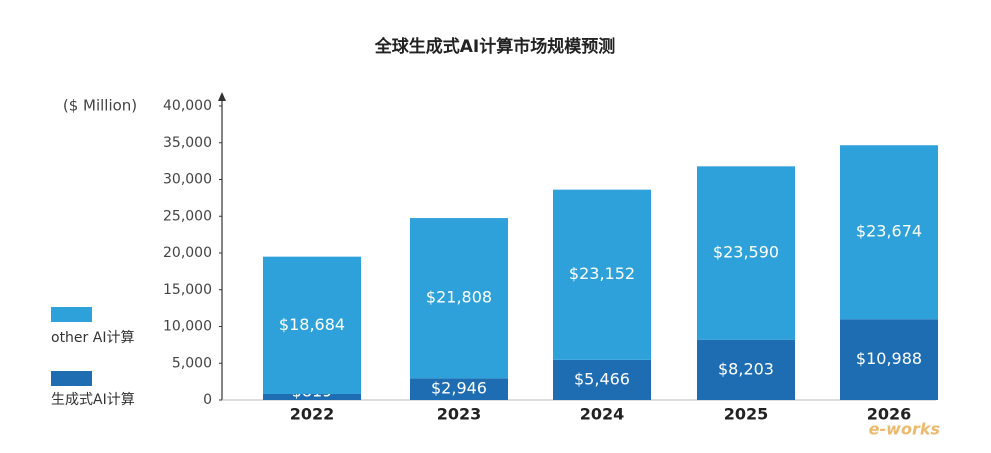 The height and width of the screenshot is (453, 991). What do you see at coordinates (904, 429) in the screenshot?
I see `watermark: e-works` at bounding box center [904, 429].